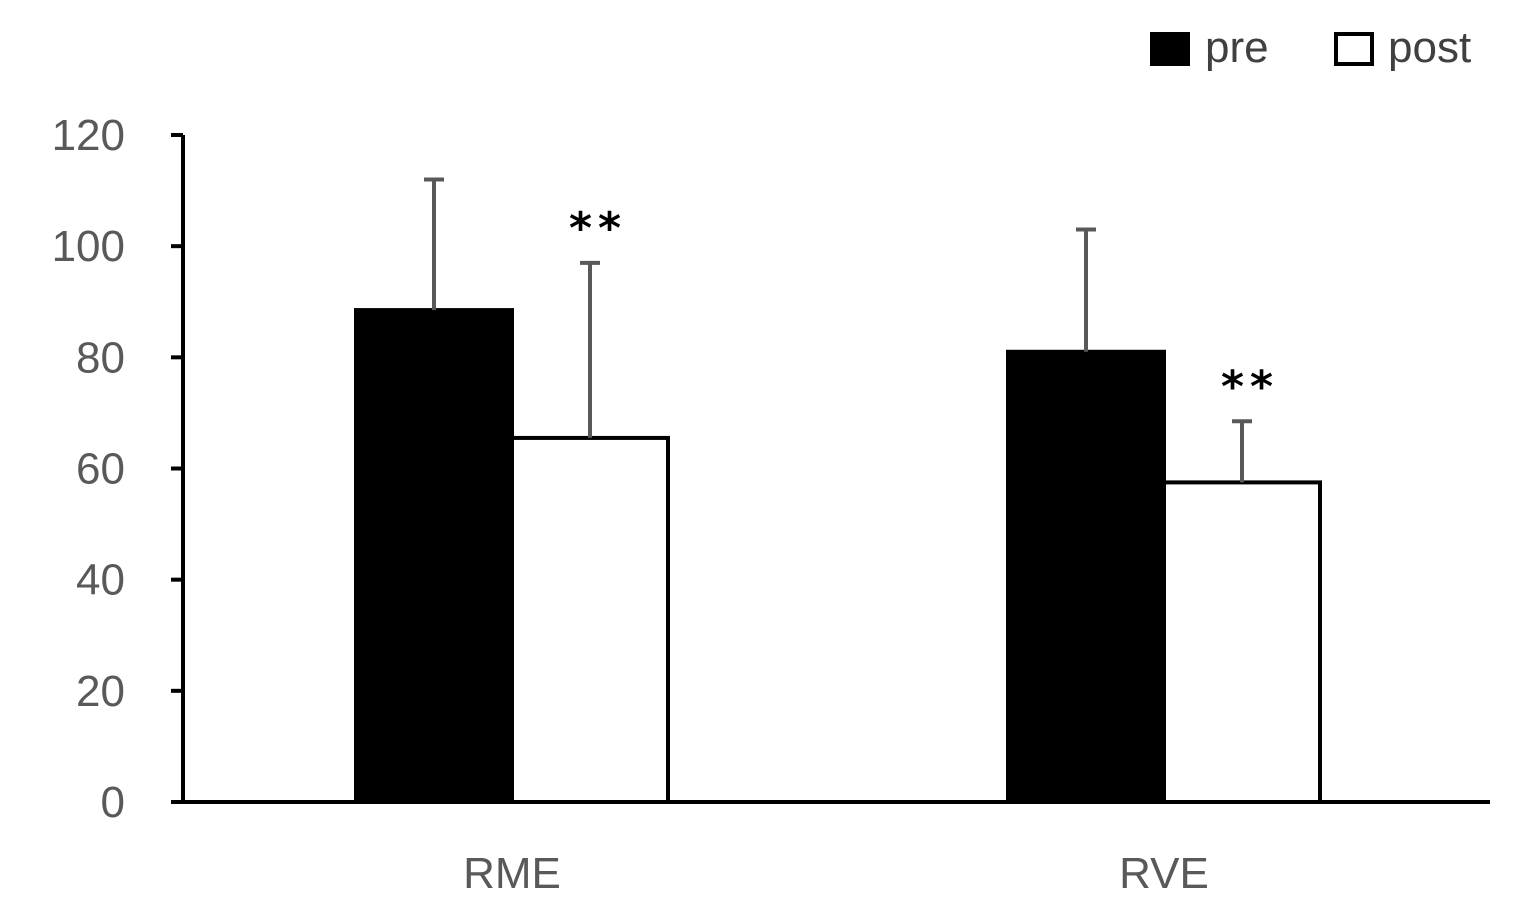 Image resolution: width=1531 pixels, height=917 pixels. What do you see at coordinates (512, 873) in the screenshot?
I see `x-category-label: RME` at bounding box center [512, 873].